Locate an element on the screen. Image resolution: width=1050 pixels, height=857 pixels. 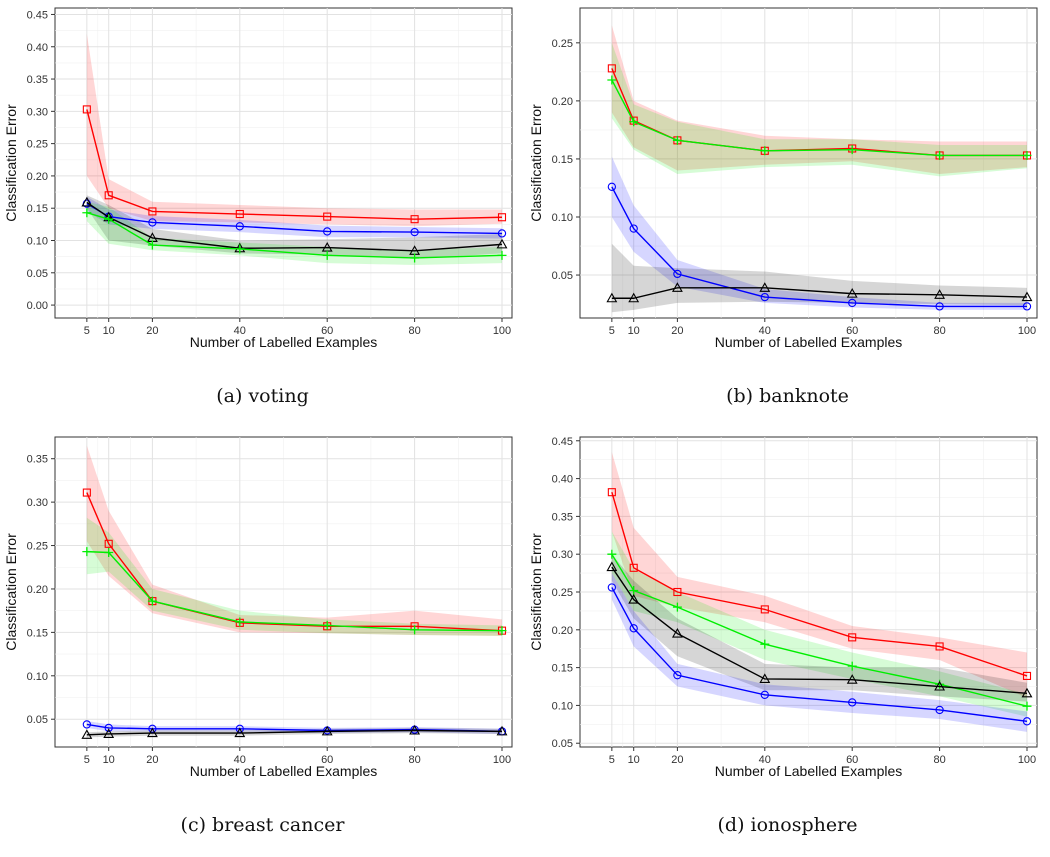
caption-banknote: (b) banknote is located at coordinates (787, 396).